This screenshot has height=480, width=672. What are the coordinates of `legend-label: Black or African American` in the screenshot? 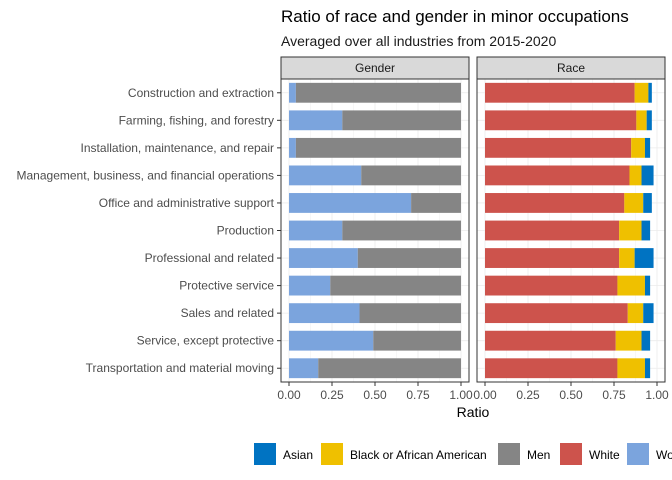 It's located at (418, 455).